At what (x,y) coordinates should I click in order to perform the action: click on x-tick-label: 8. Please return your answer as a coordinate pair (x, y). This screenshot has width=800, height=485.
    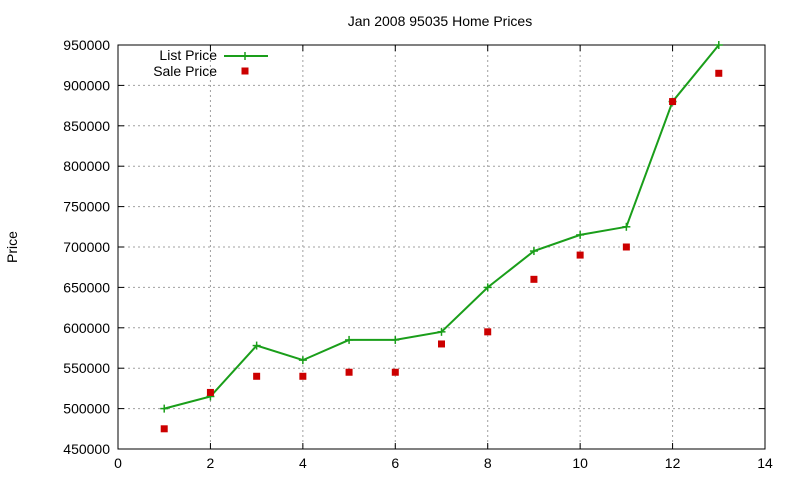
    Looking at the image, I should click on (488, 463).